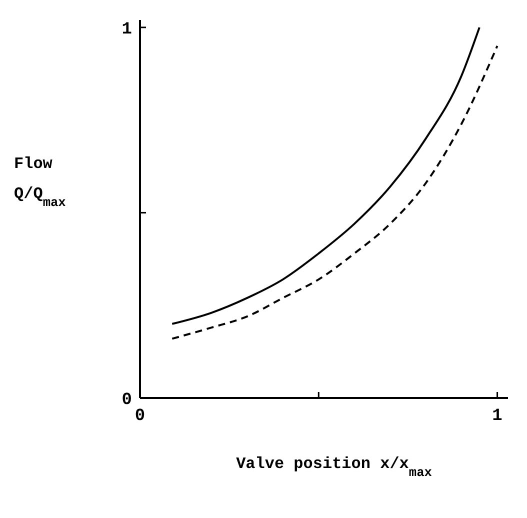 This screenshot has width=527, height=518. What do you see at coordinates (40, 182) in the screenshot?
I see `y-axis-title: Flow Q/Q$_{max}$` at bounding box center [40, 182].